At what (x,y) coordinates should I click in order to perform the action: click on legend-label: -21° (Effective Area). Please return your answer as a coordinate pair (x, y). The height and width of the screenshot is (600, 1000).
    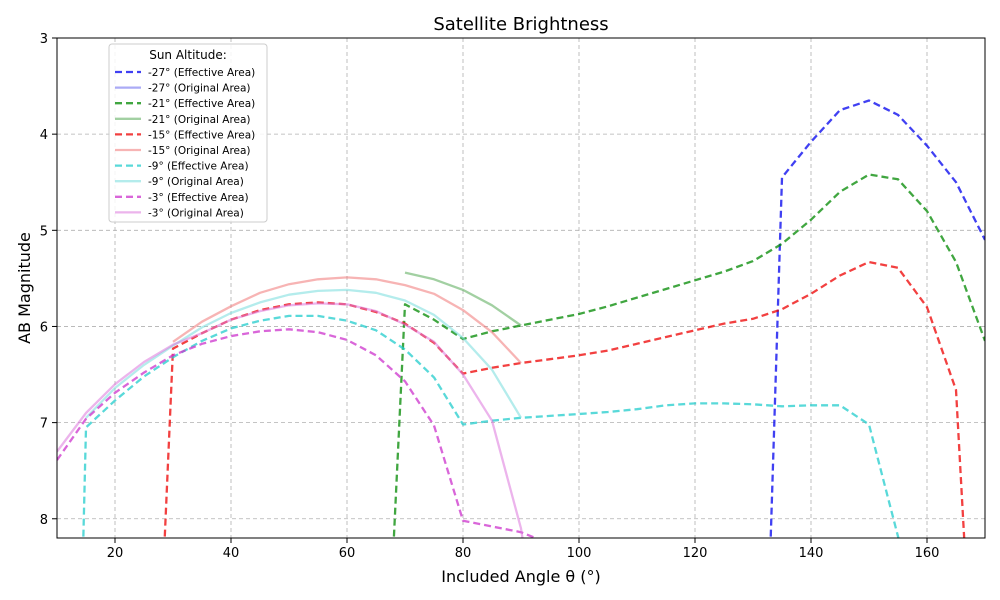
    Looking at the image, I should click on (201, 104).